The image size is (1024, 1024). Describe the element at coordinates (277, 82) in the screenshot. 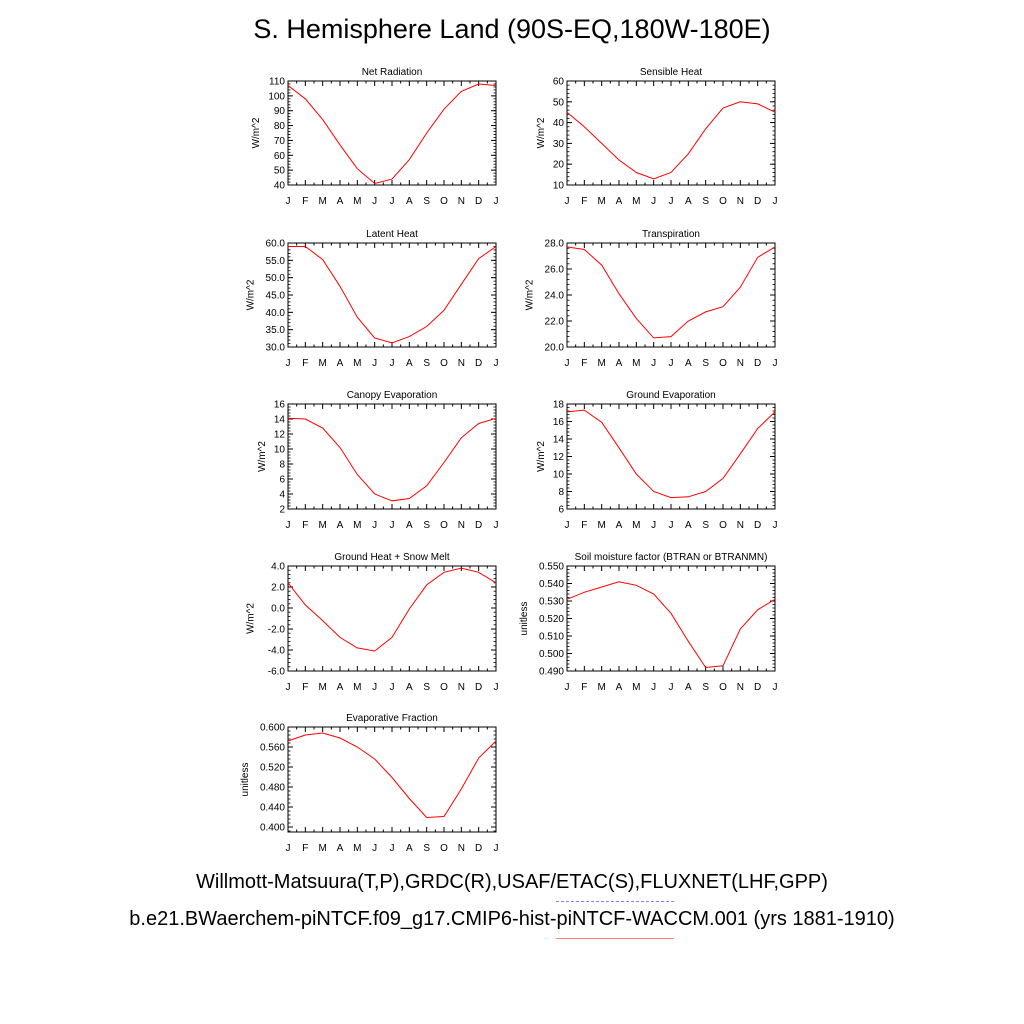

I see `y-tick-label: 110` at that location.